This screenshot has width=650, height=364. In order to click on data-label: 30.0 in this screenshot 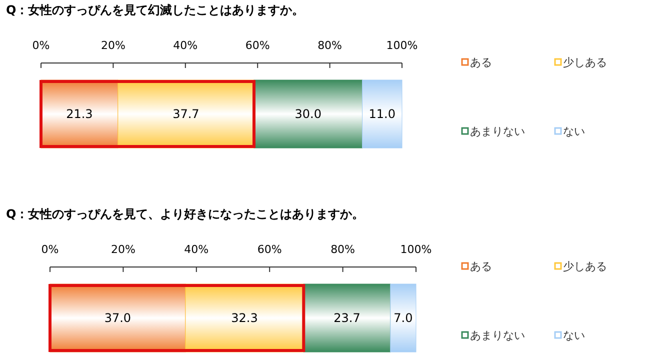, I will do `click(308, 114)`.